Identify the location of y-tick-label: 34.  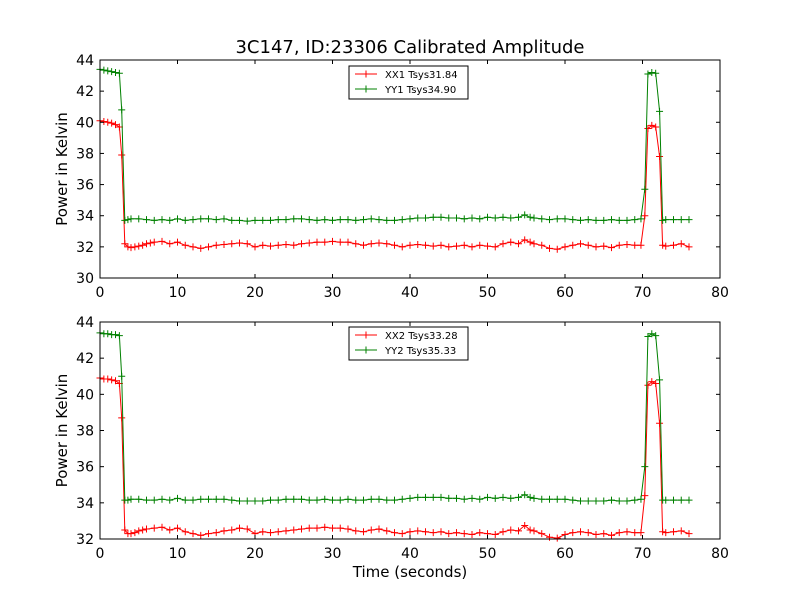
(85, 217).